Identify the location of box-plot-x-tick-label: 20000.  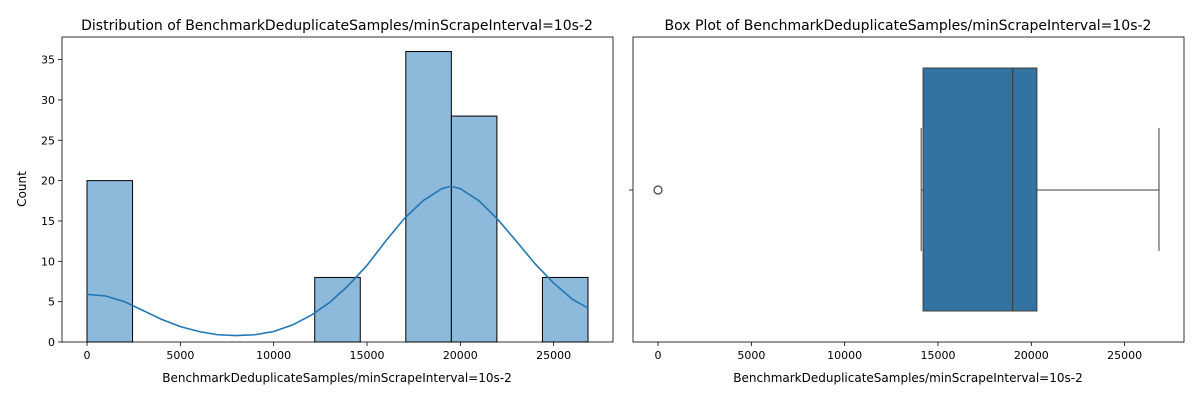
(1031, 355).